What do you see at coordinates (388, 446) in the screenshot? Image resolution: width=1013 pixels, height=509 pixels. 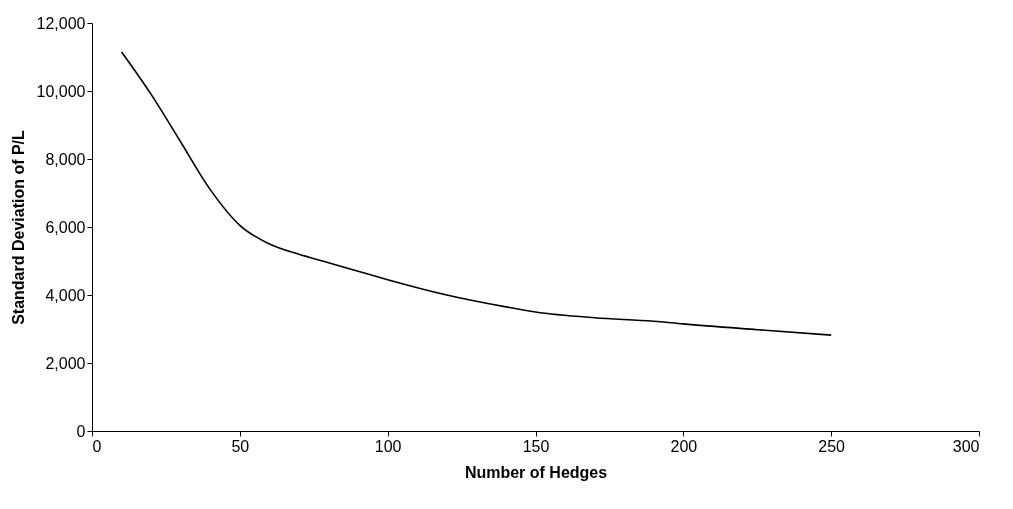 I see `x-tick-label: 100` at bounding box center [388, 446].